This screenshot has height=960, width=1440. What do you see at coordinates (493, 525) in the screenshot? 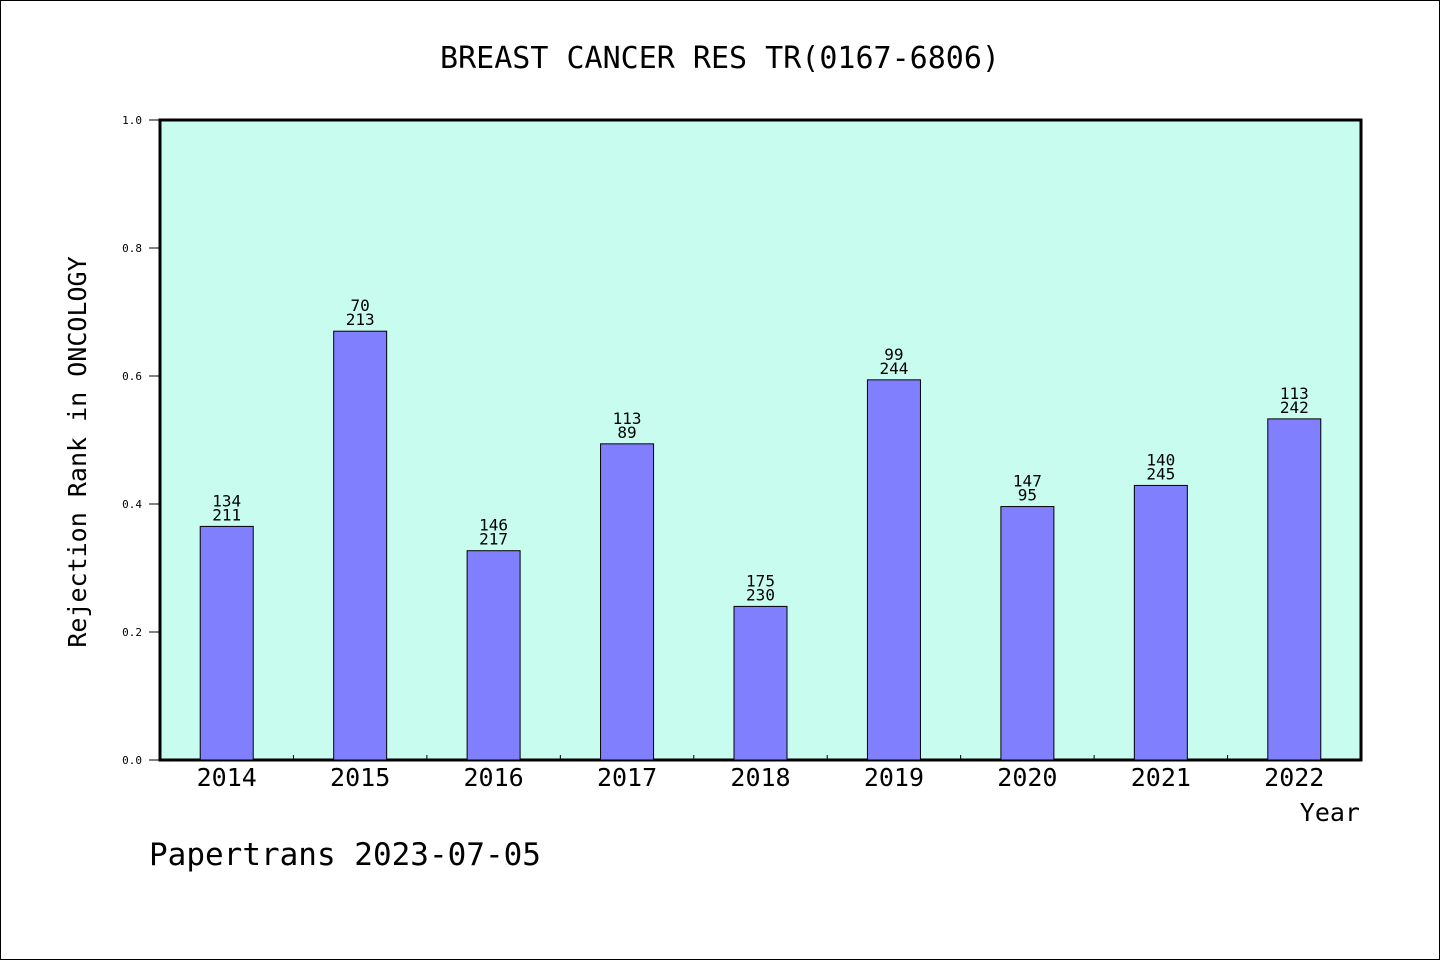
I see `bar-label-top-2016: 146` at bounding box center [493, 525].